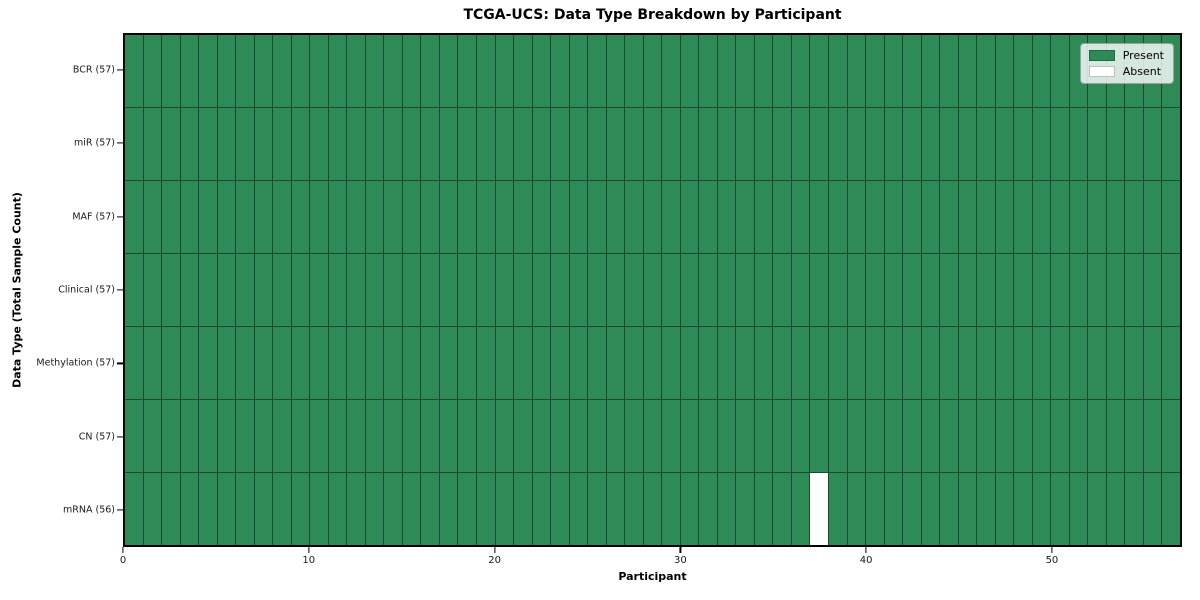  I want to click on x-tick-label: 20, so click(494, 560).